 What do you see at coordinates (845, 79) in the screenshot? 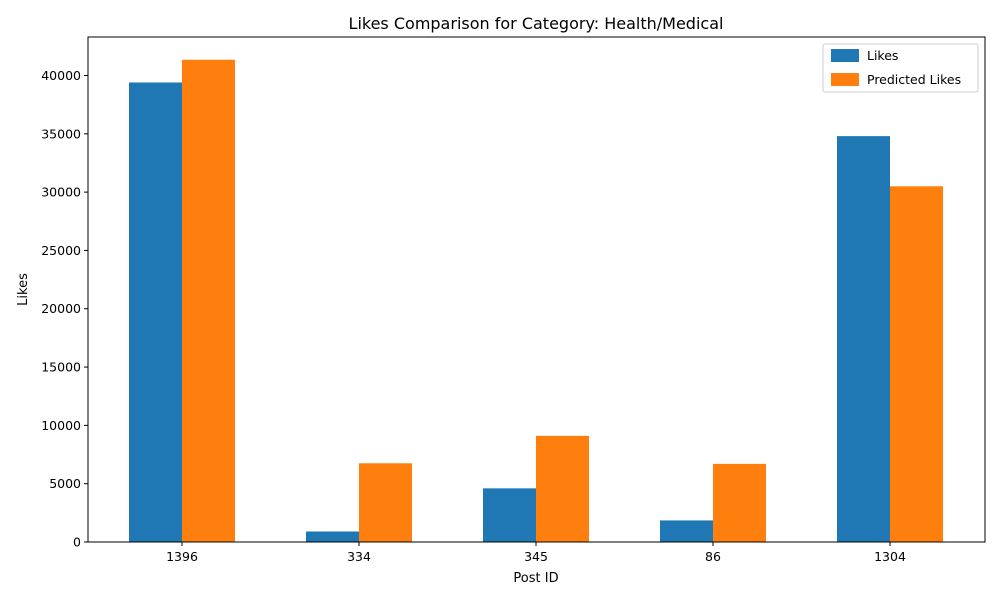
I see `legend-swatch-predicted-likes` at bounding box center [845, 79].